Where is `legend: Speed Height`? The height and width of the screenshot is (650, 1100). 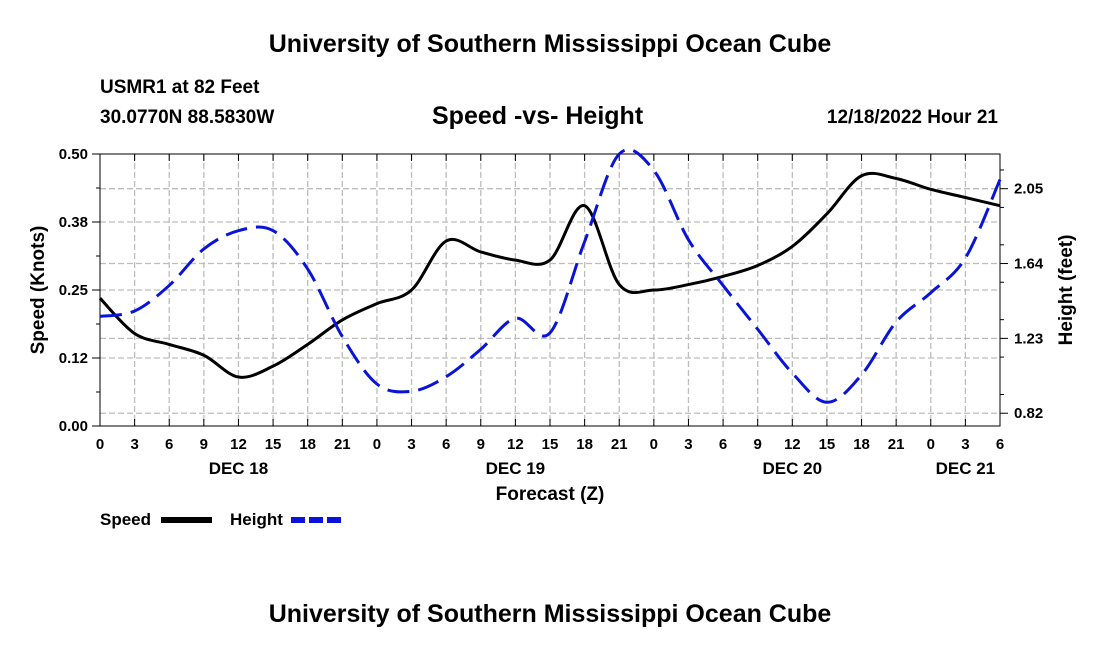
legend: Speed Height is located at coordinates (221, 519).